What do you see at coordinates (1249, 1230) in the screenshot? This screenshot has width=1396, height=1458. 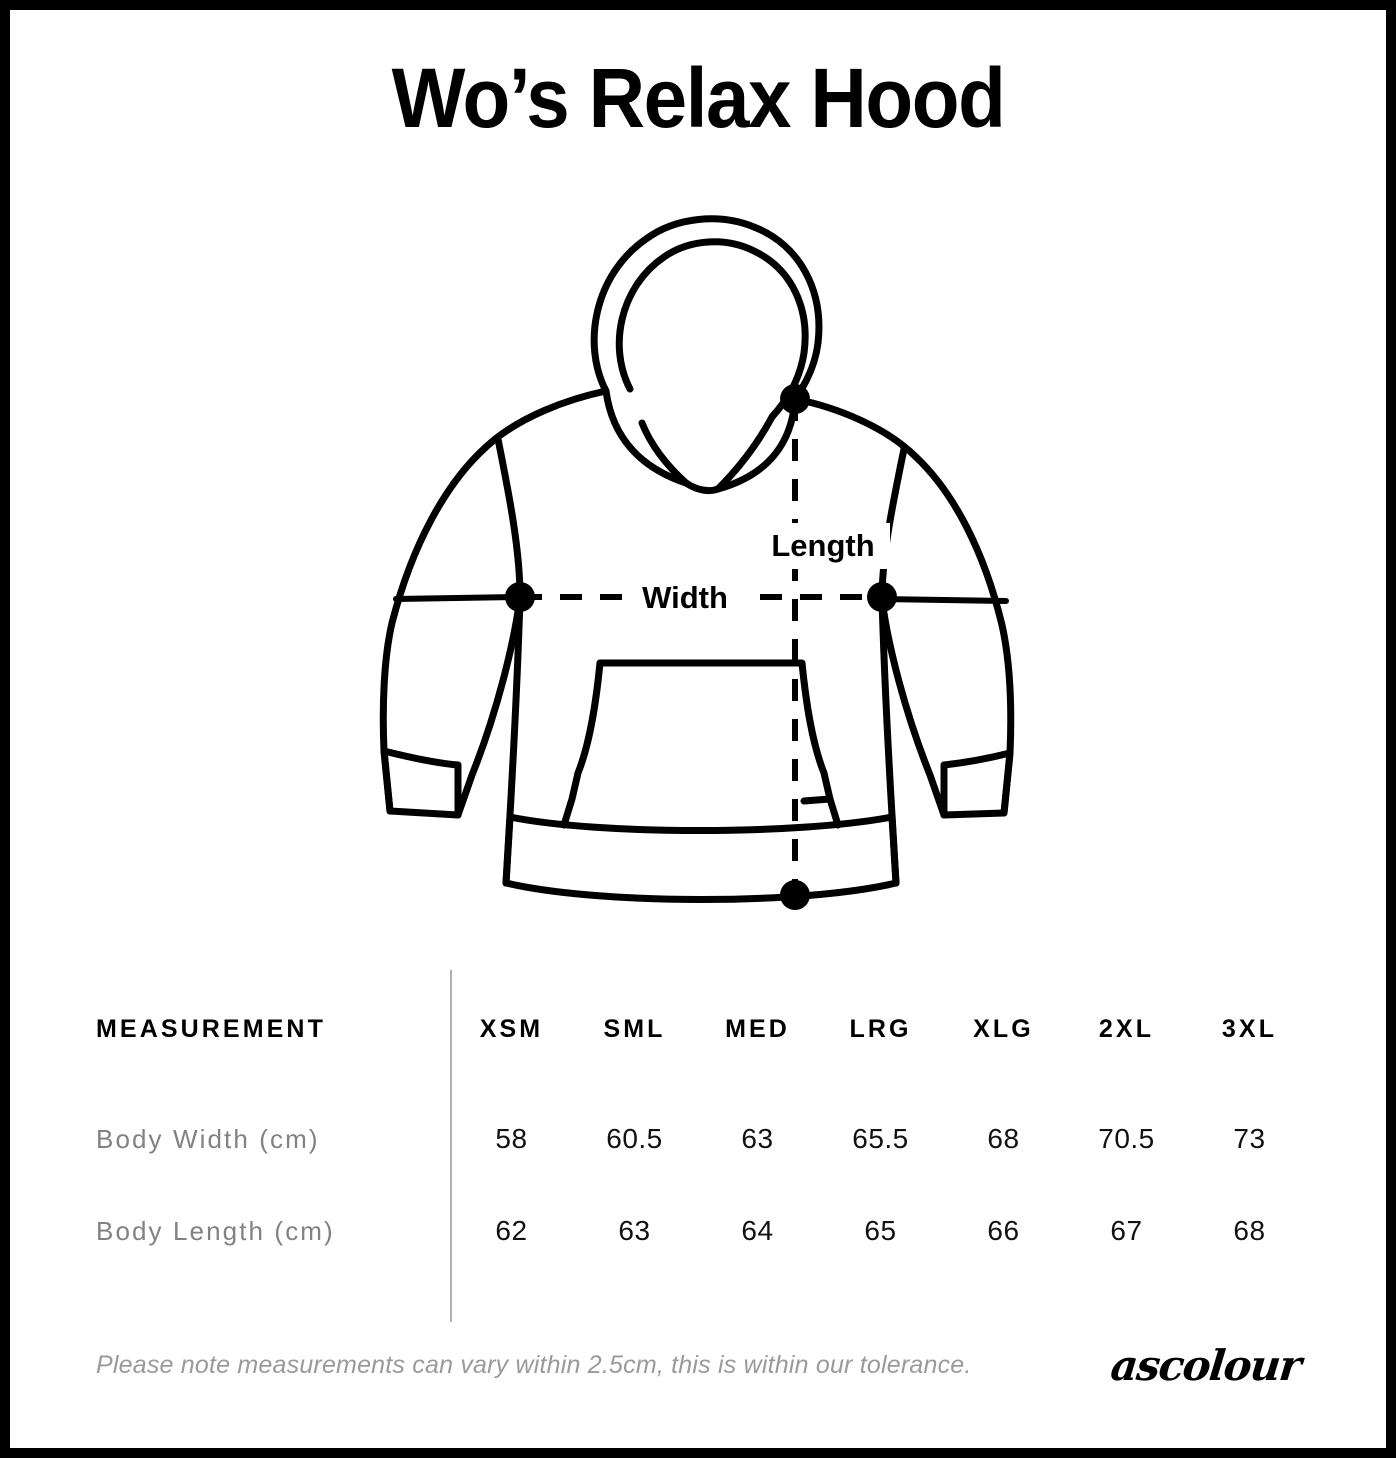 I see `cell-body-length-3xl: 68` at bounding box center [1249, 1230].